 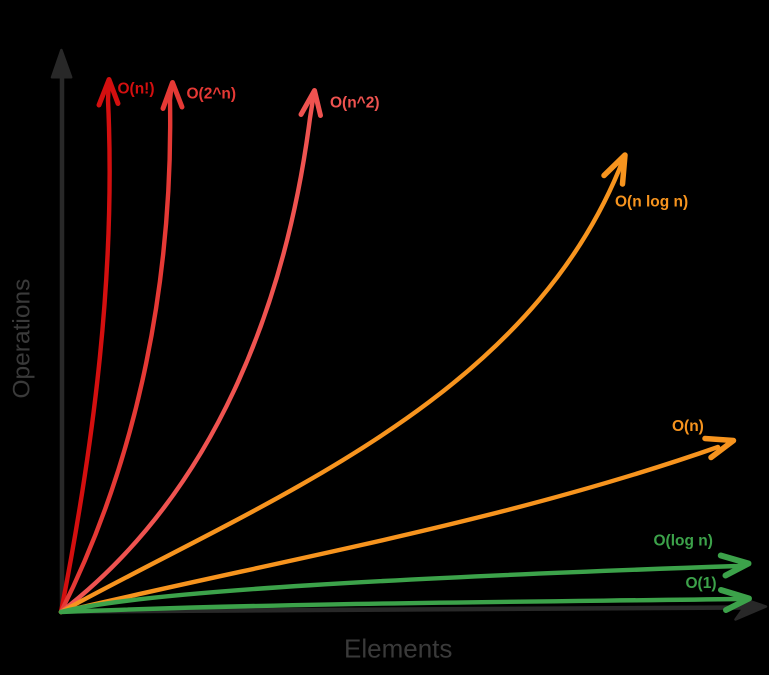 What do you see at coordinates (651, 202) in the screenshot?
I see `svg-text: O(n log n)` at bounding box center [651, 202].